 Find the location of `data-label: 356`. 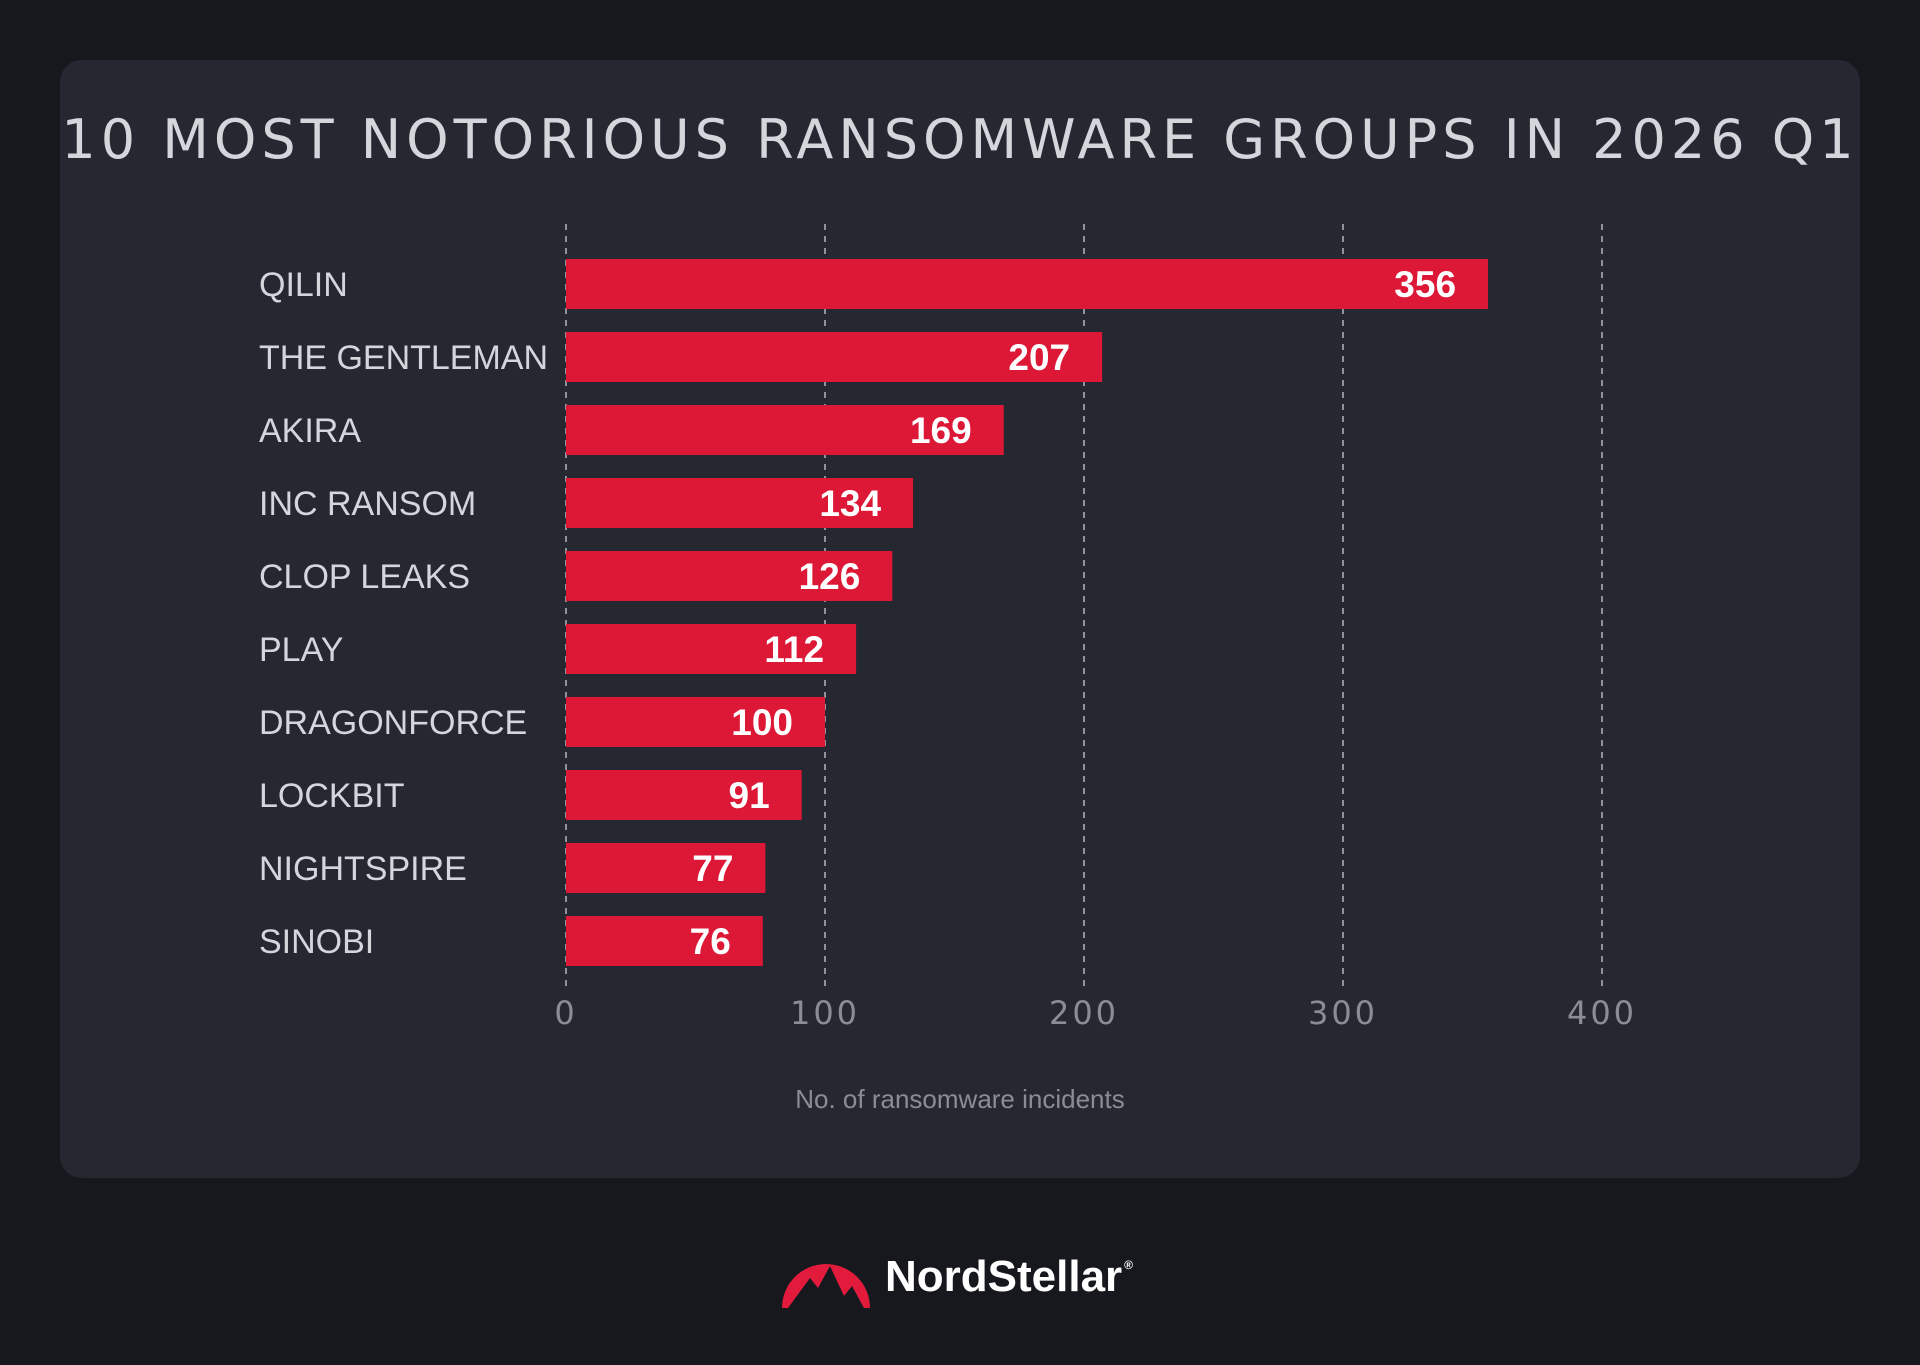

data-label: 356 is located at coordinates (1425, 284).